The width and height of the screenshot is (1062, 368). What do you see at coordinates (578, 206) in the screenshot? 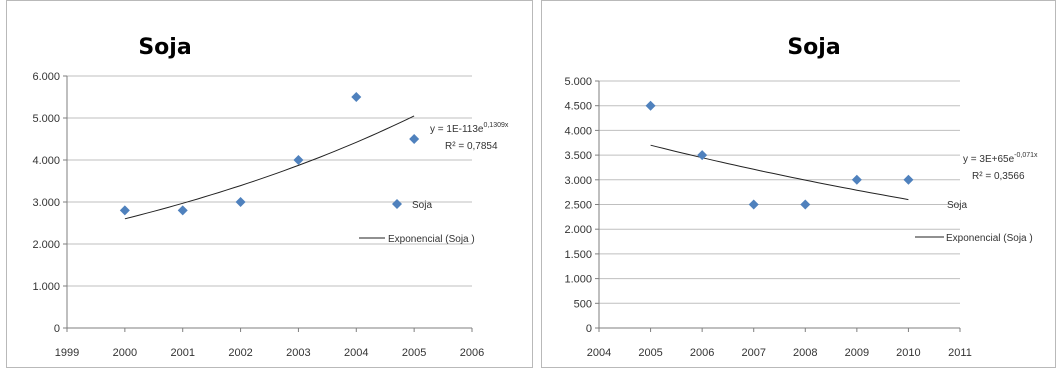
I see `y-tick-label: 2.500` at bounding box center [578, 206].